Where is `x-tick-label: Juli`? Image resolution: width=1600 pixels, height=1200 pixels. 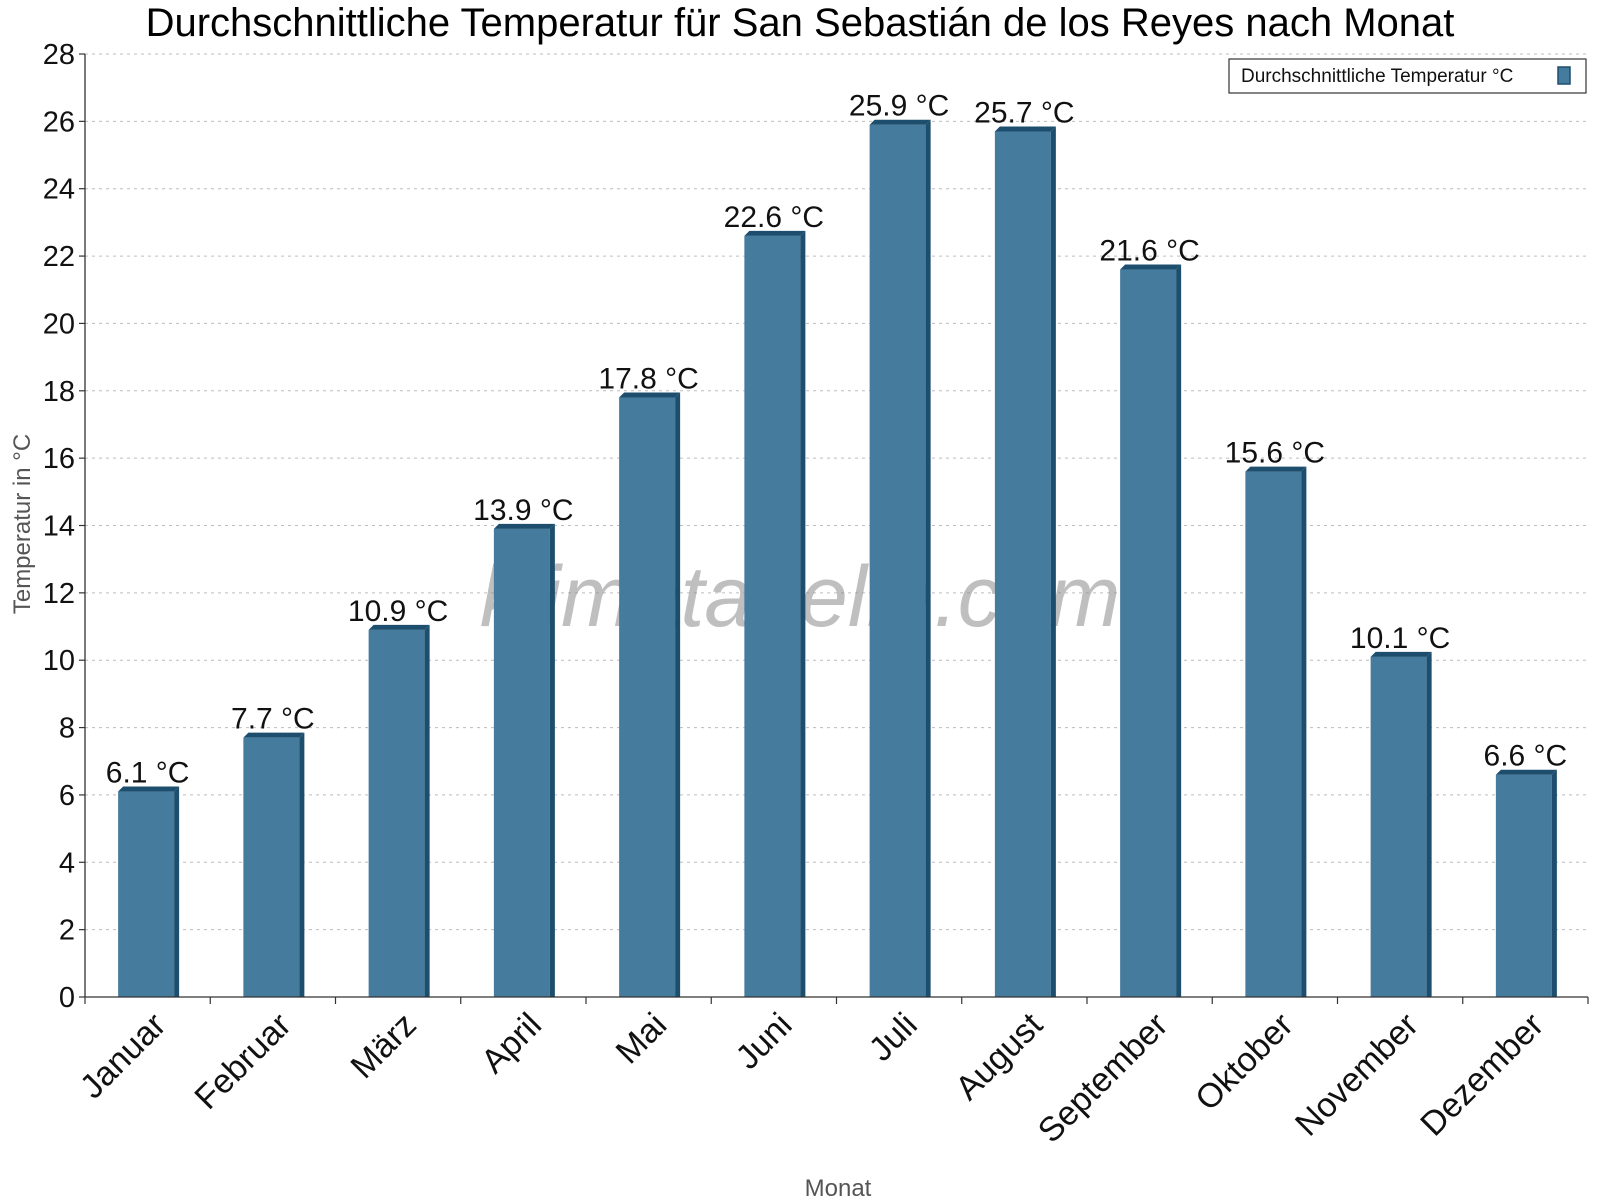 x-tick-label: Juli is located at coordinates (893, 1037).